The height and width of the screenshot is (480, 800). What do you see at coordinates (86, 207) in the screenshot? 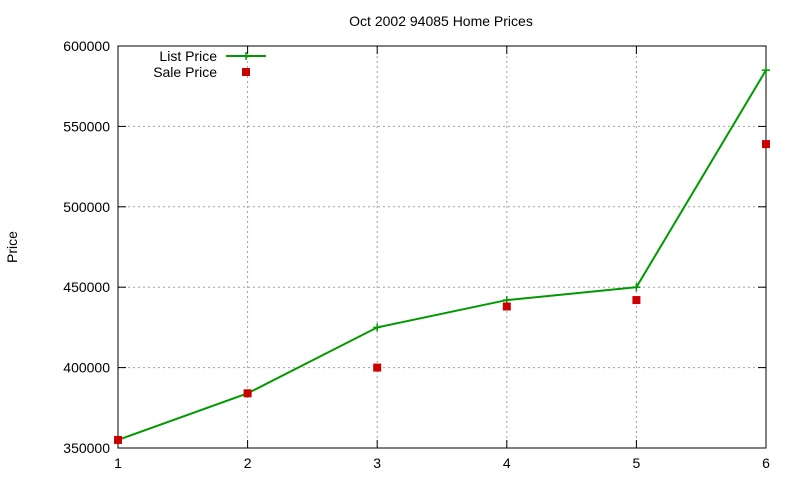
I see `y-tick-label: 500000` at bounding box center [86, 207].